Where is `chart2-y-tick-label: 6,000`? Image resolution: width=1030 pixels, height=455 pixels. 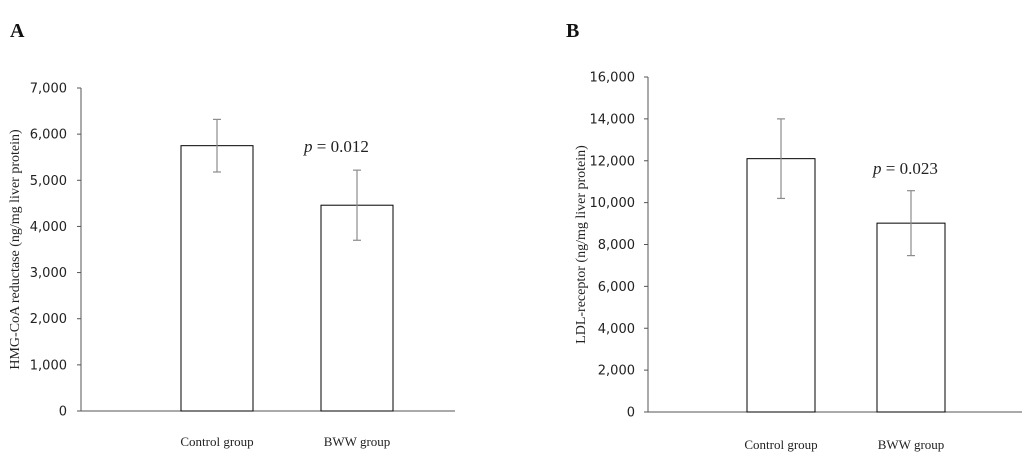
chart2-y-tick-label: 6,000 is located at coordinates (616, 287).